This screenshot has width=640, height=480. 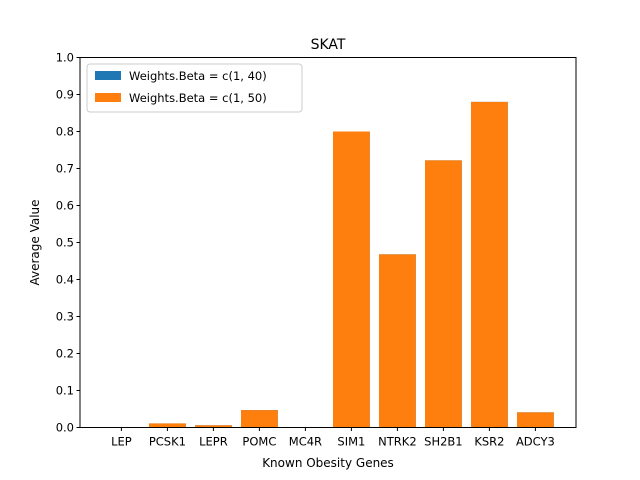 What do you see at coordinates (65, 206) in the screenshot?
I see `y-tick-label: 0.6` at bounding box center [65, 206].